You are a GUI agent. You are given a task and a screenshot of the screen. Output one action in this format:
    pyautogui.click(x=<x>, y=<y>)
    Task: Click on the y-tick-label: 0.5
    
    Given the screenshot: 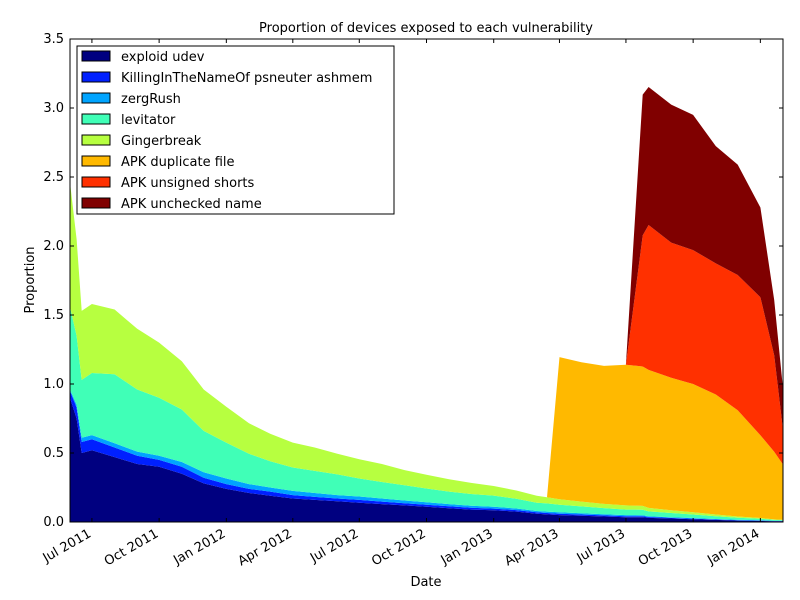 What is the action you would take?
    pyautogui.click(x=53, y=453)
    